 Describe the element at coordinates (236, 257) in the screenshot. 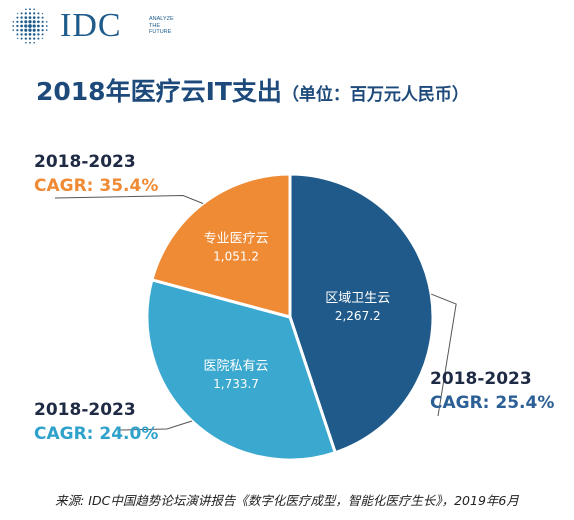

I see `slice-value-professional: 1,051.2` at that location.